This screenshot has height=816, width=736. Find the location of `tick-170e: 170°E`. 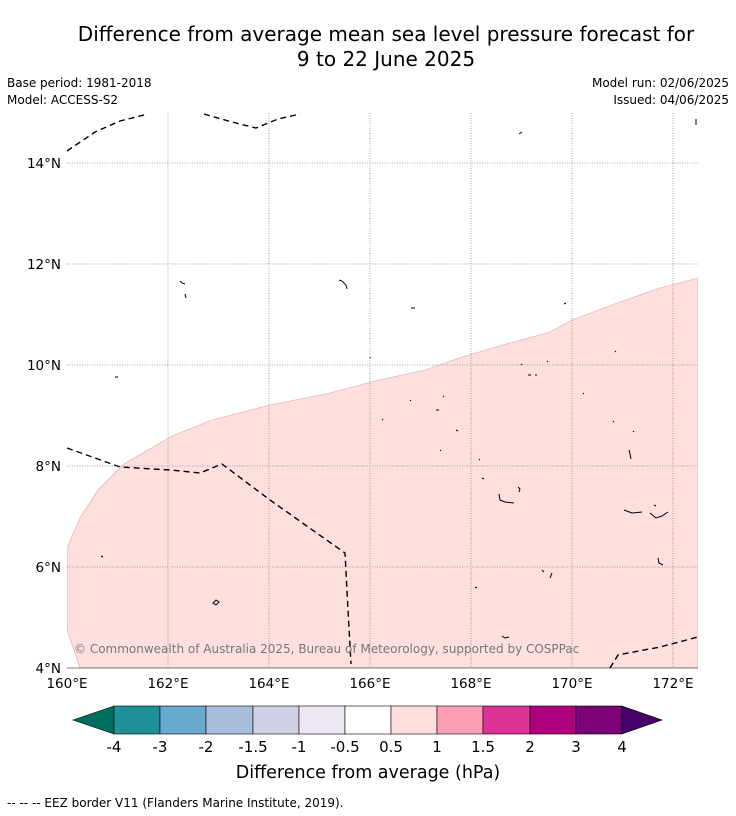

tick-170e: 170°E is located at coordinates (571, 684).